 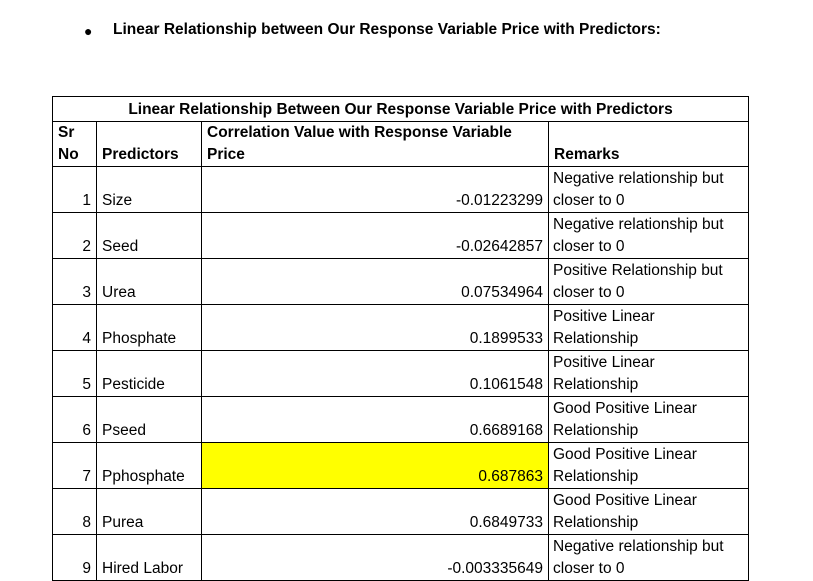 What do you see at coordinates (149, 189) in the screenshot?
I see `predictor-cell: Size` at bounding box center [149, 189].